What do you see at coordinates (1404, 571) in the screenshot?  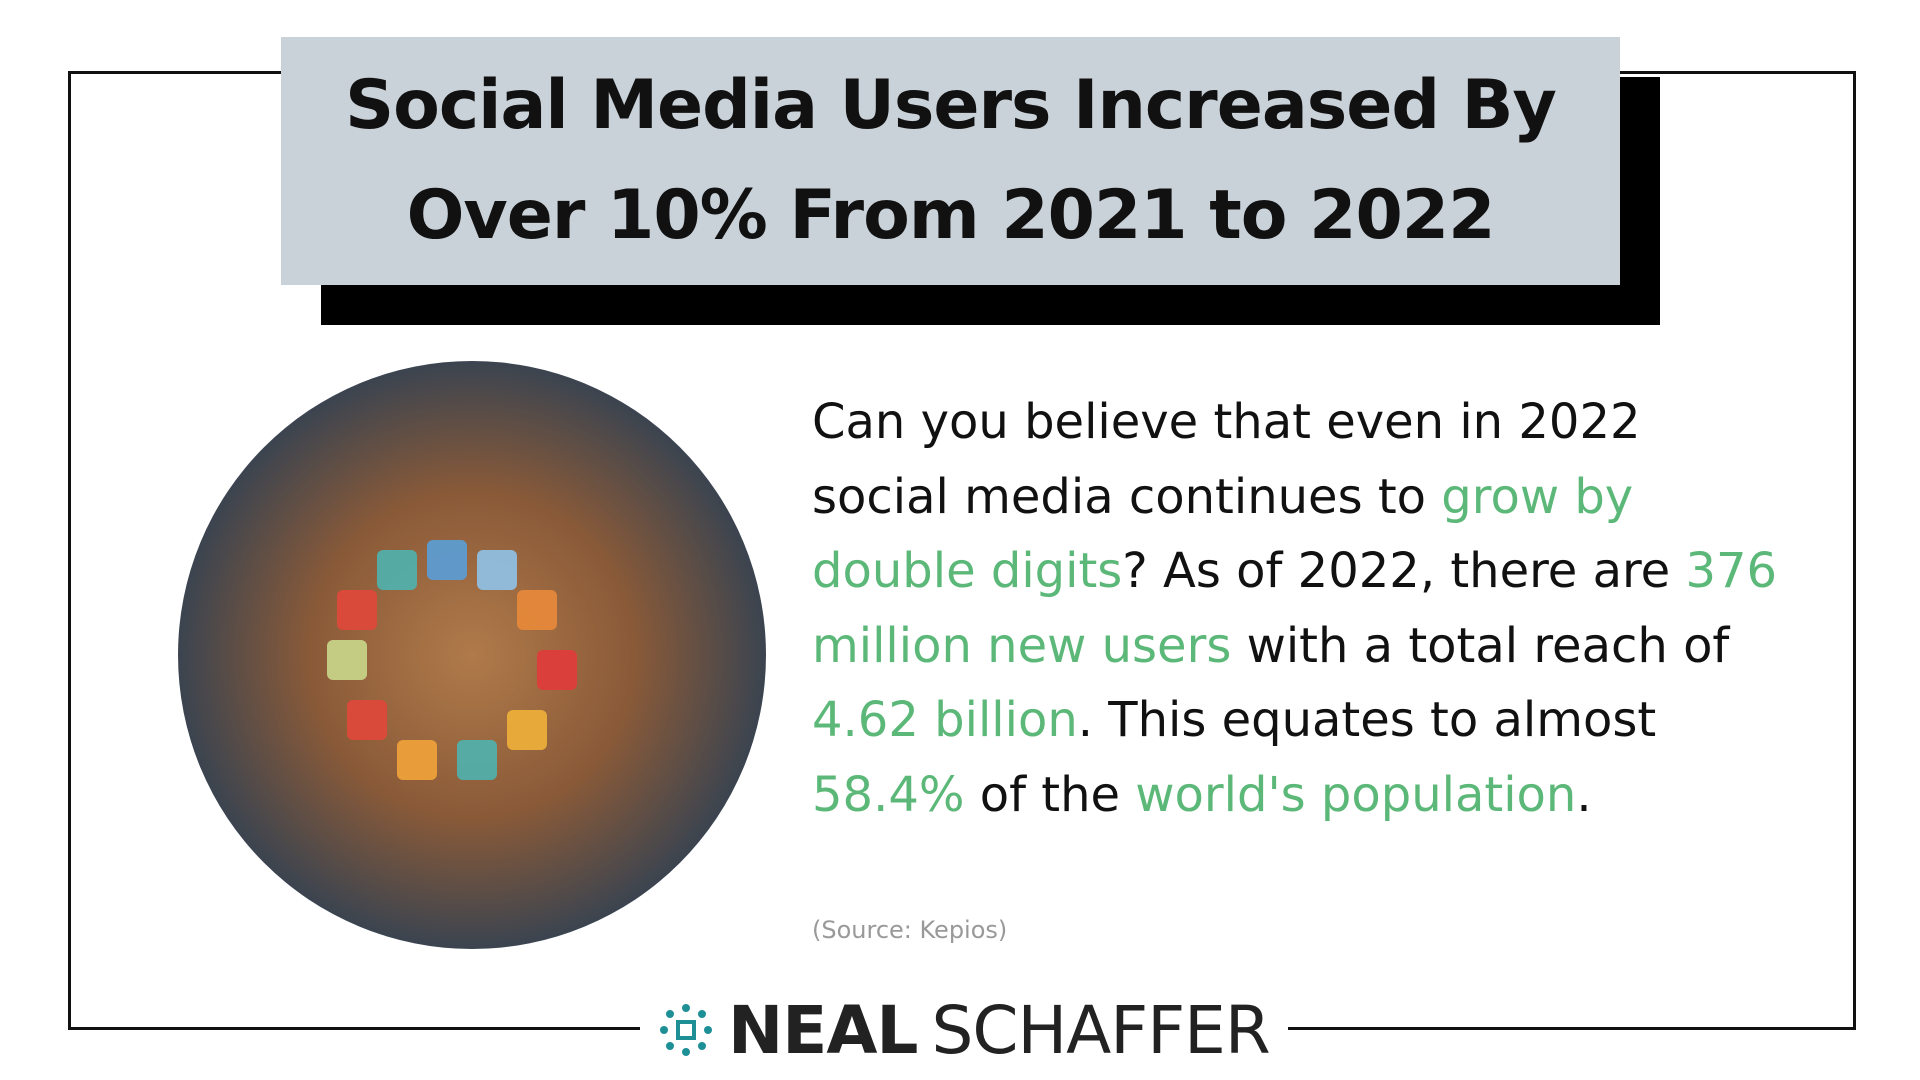 I see `body-text-segment: ? As of 2022, there are` at bounding box center [1404, 571].